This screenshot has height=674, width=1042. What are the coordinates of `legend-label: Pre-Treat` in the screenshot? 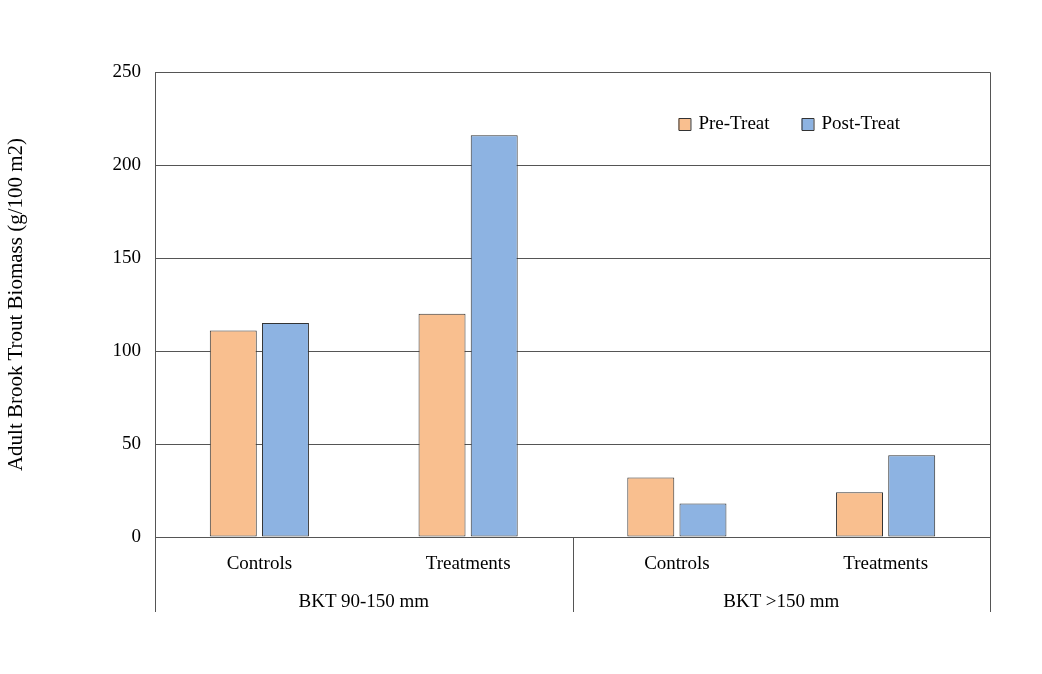 It's located at (734, 122).